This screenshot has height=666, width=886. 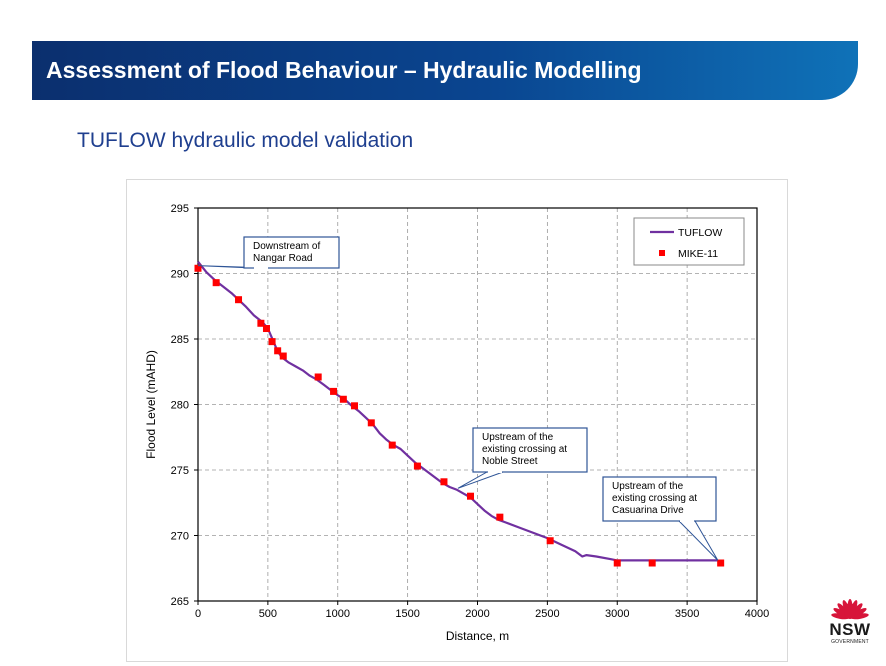 I want to click on legend-box, so click(x=689, y=241).